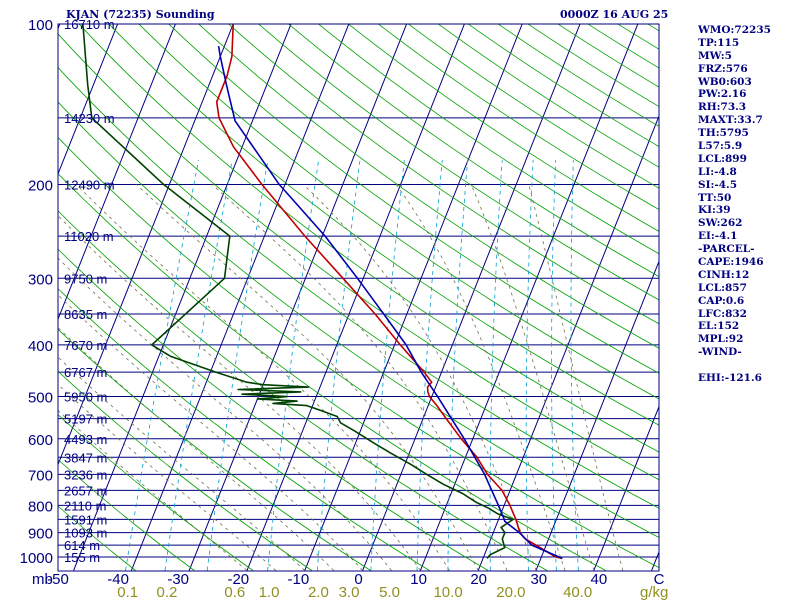 The height and width of the screenshot is (600, 800). Describe the element at coordinates (723, 68) in the screenshot. I see `index-row: FRZ:576` at that location.